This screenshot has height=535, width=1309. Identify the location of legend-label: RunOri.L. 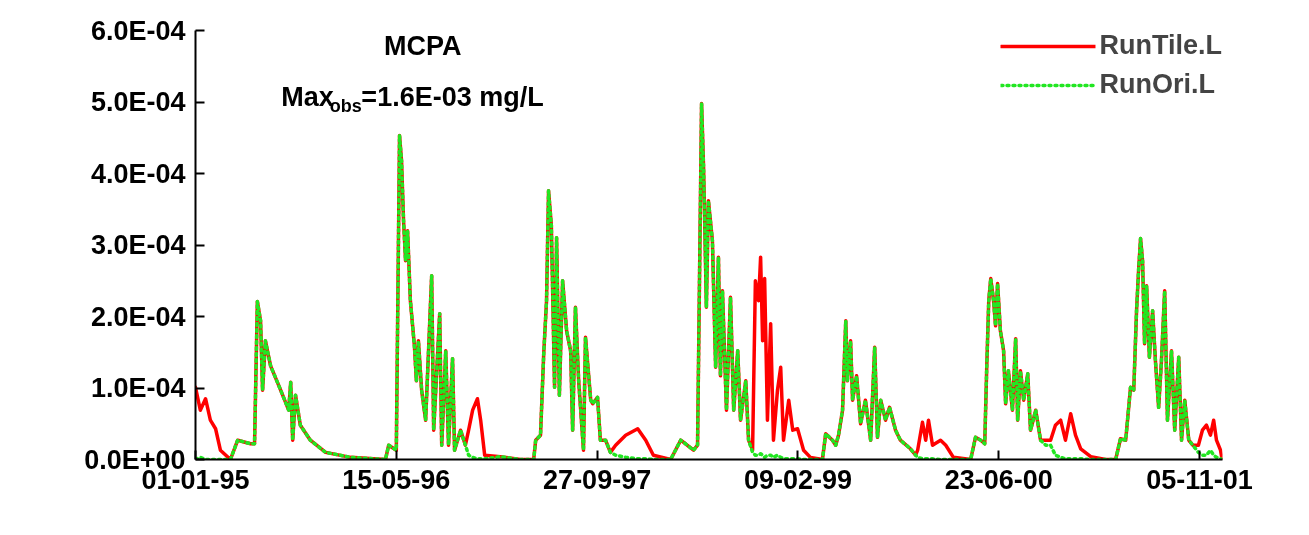
(1157, 84).